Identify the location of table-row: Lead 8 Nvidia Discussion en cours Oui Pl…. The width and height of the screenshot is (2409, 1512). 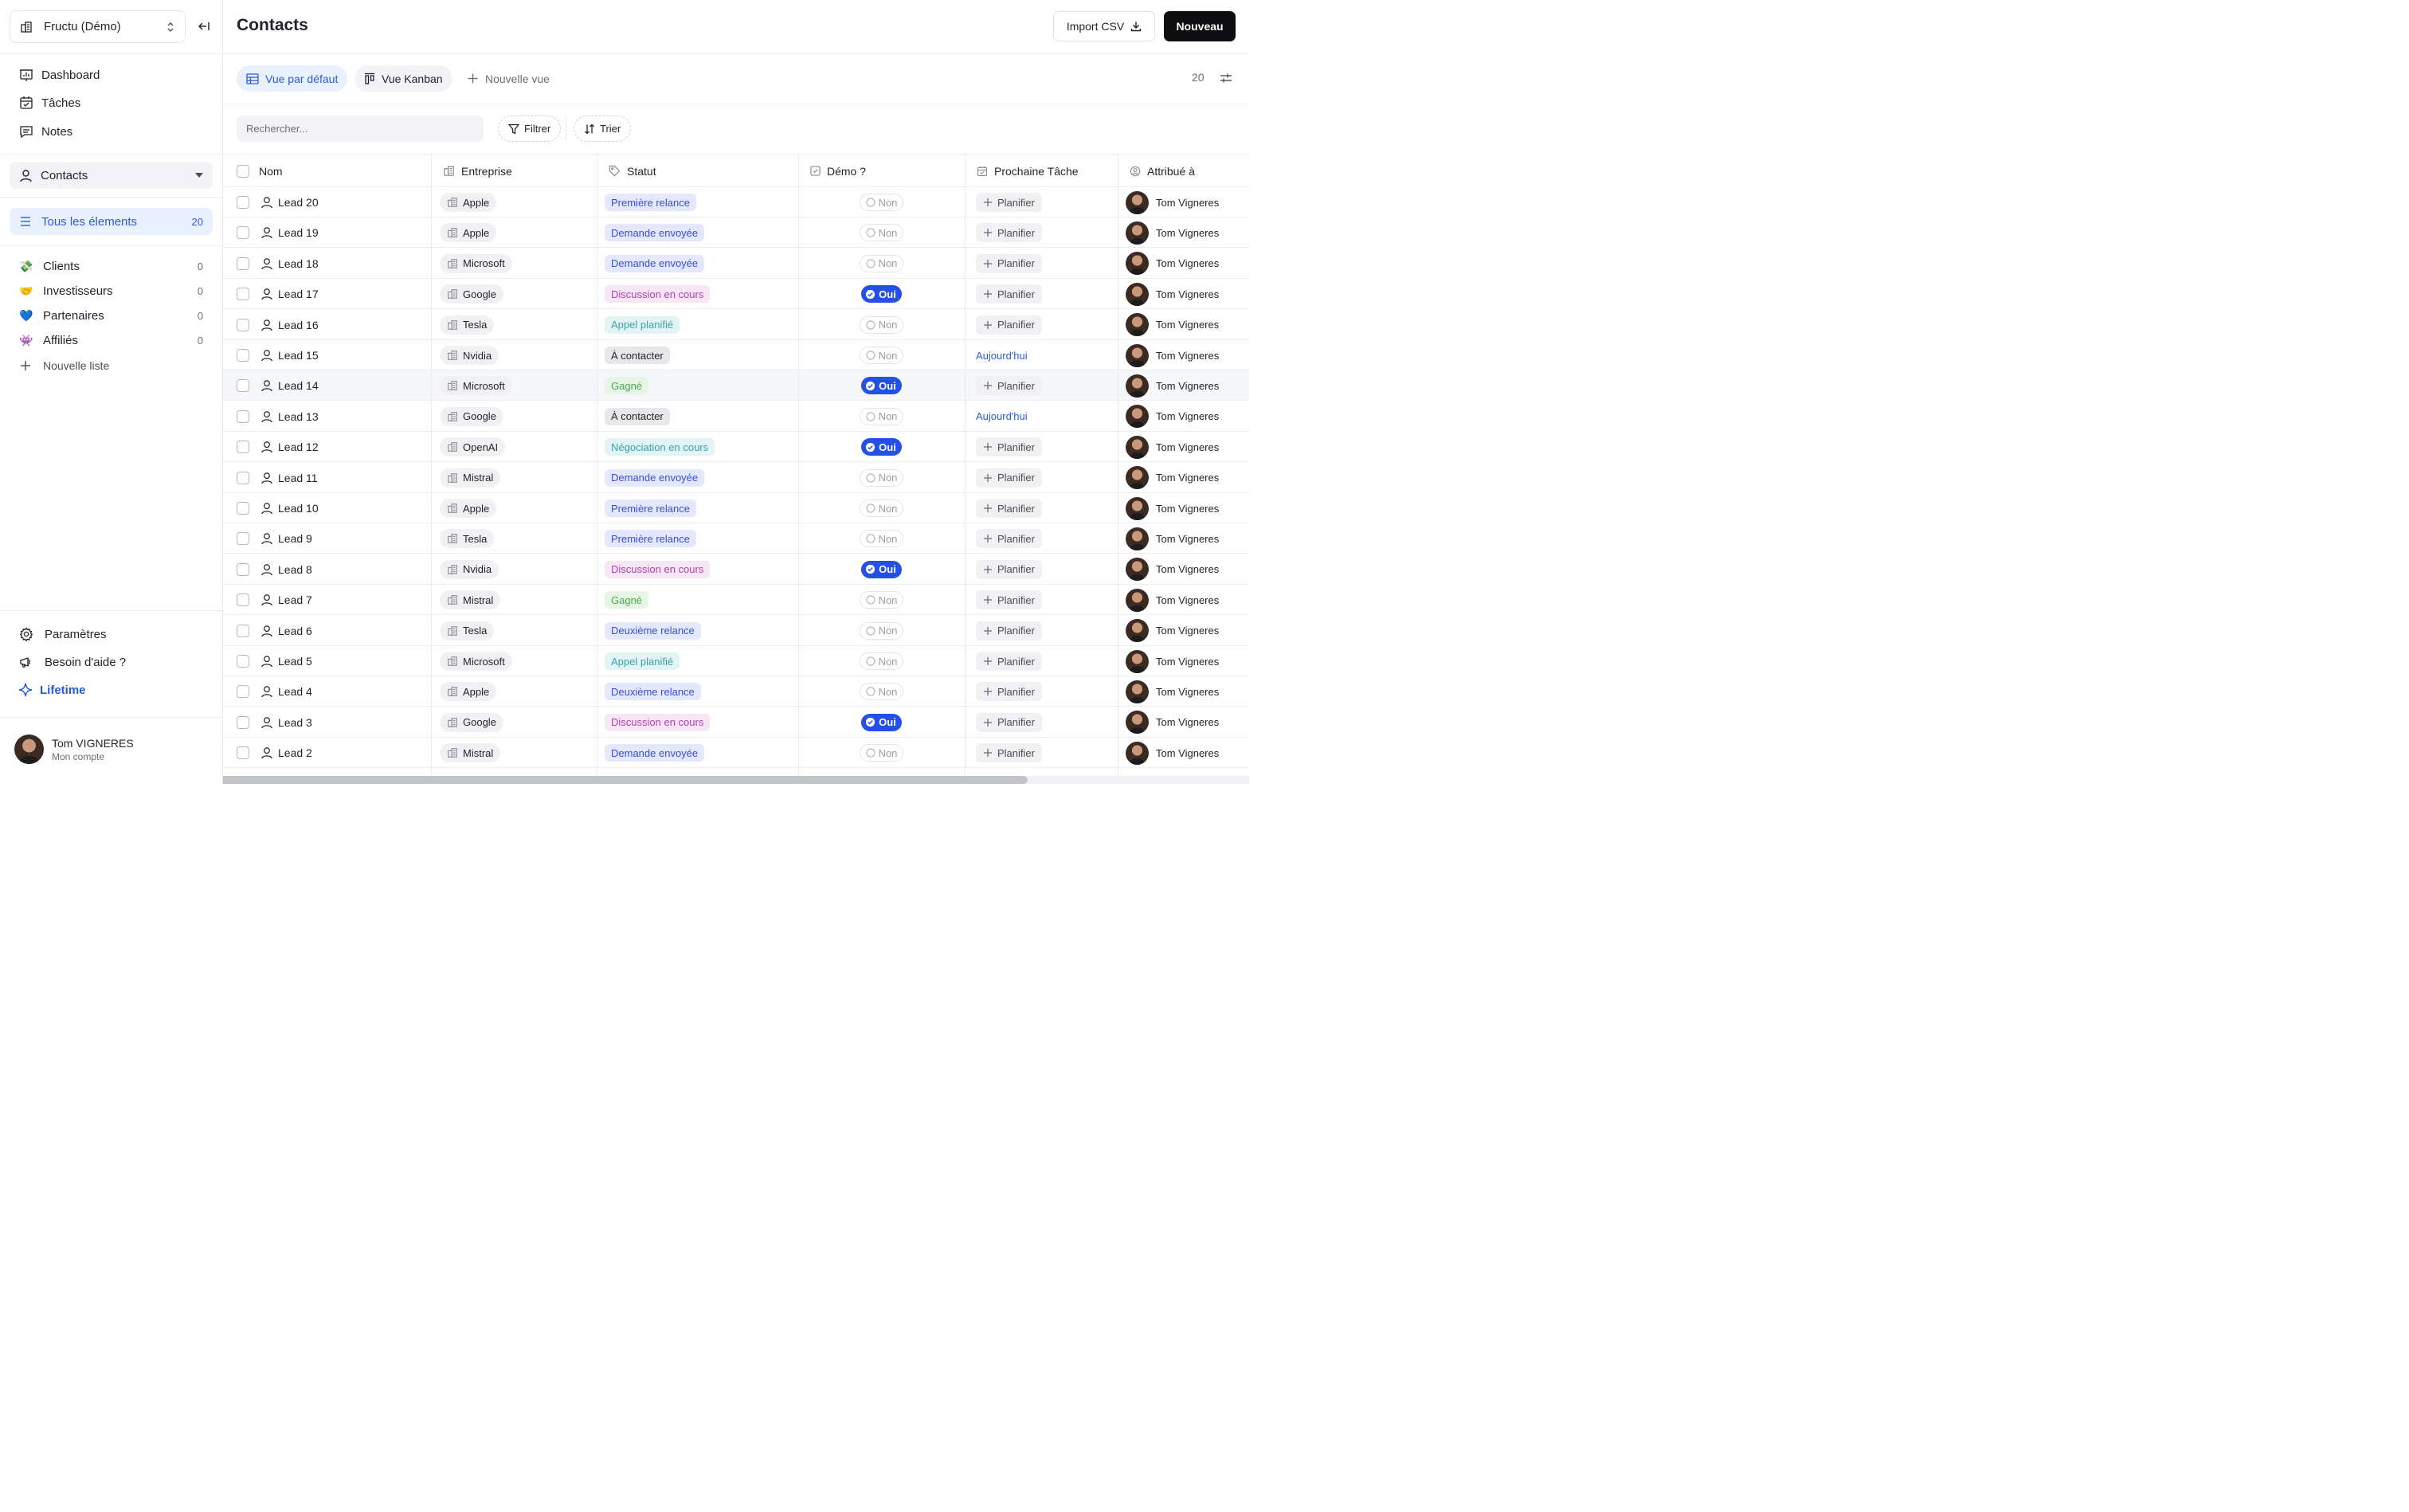
(736, 570).